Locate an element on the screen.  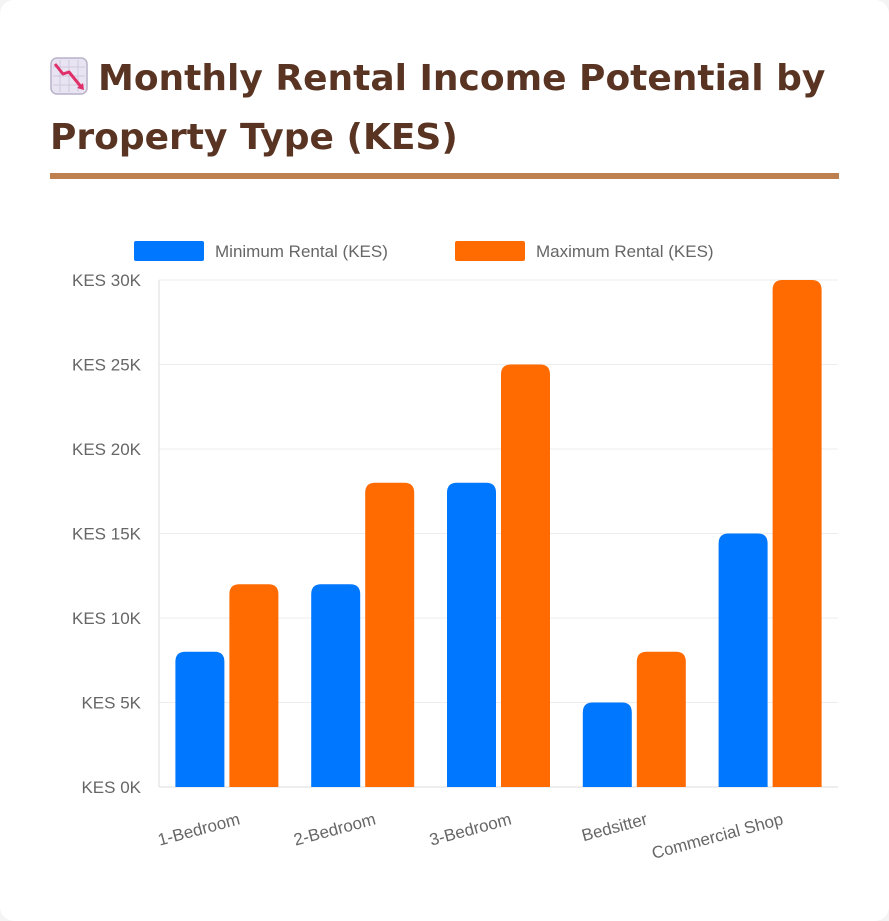
y-tick-label: KES 5K is located at coordinates (111, 703).